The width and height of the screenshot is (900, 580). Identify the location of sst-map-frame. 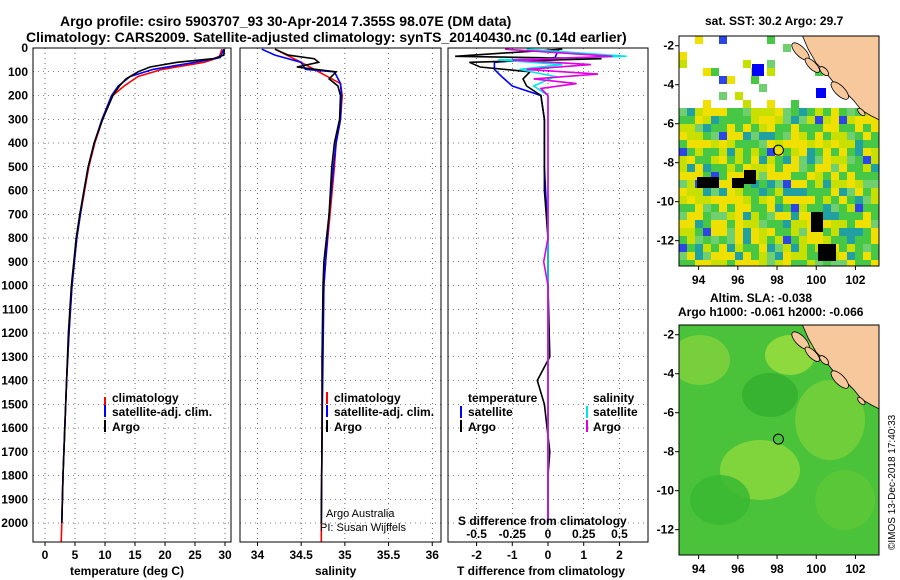
(779, 151).